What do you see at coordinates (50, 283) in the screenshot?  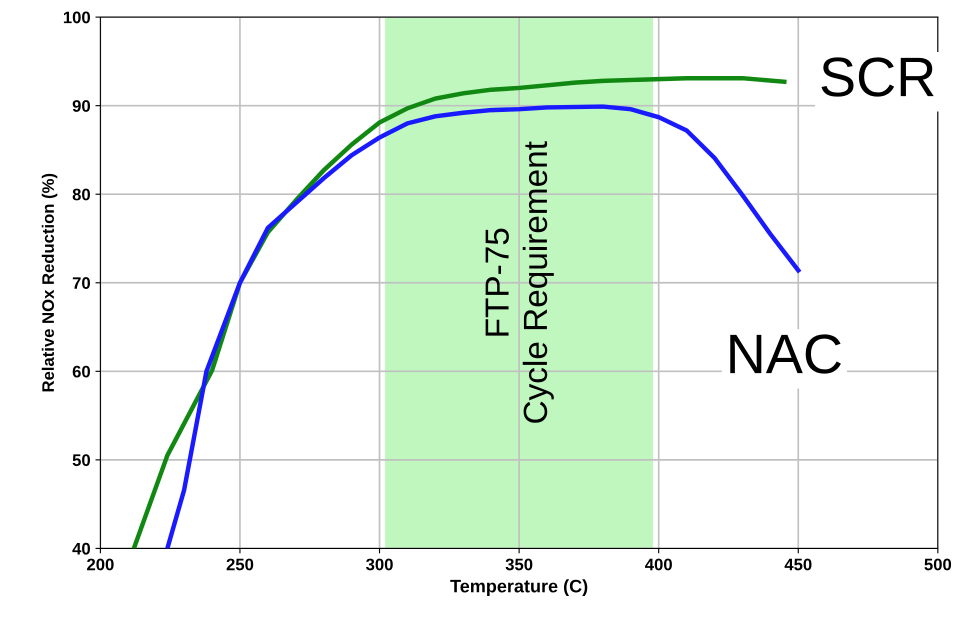 I see `y-axis-title: Relative NOx Reduction (%)` at bounding box center [50, 283].